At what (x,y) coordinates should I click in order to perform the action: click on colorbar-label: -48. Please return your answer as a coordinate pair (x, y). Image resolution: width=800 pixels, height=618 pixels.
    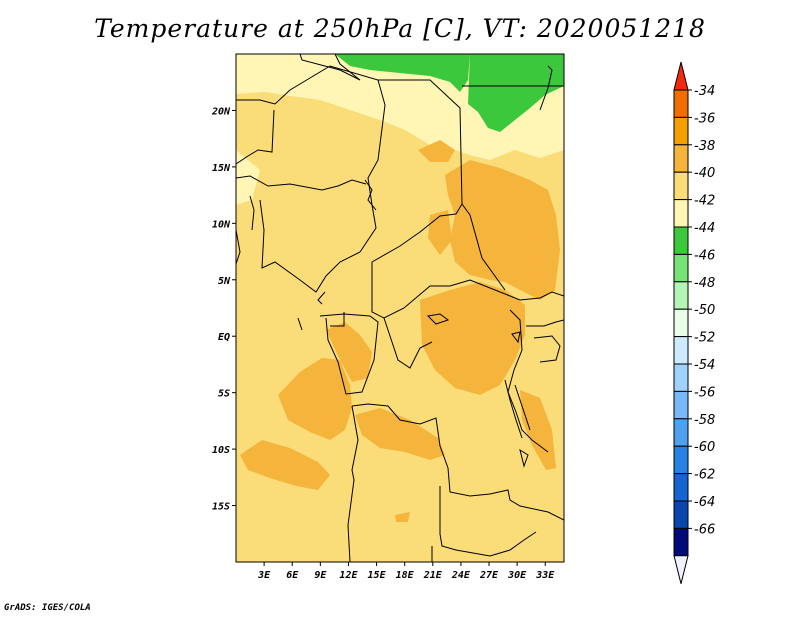
    Looking at the image, I should click on (704, 283).